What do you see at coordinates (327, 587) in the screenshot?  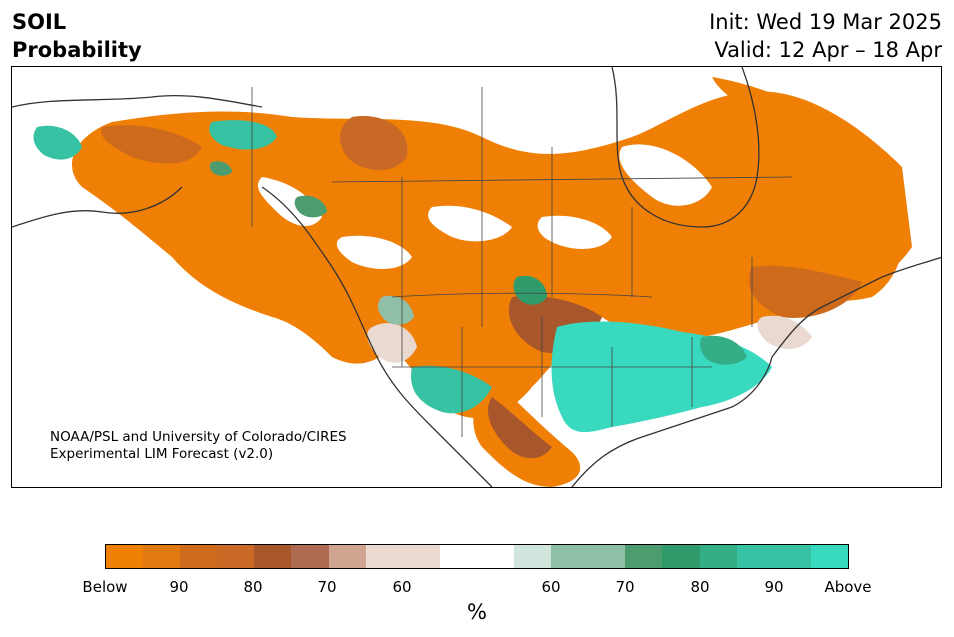 I see `colorbar-tick-below-70: 70` at bounding box center [327, 587].